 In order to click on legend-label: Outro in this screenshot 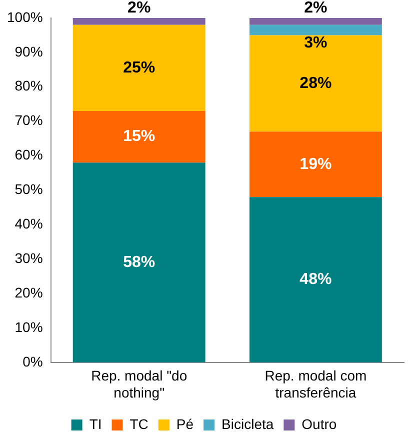, I will do `click(319, 424)`.